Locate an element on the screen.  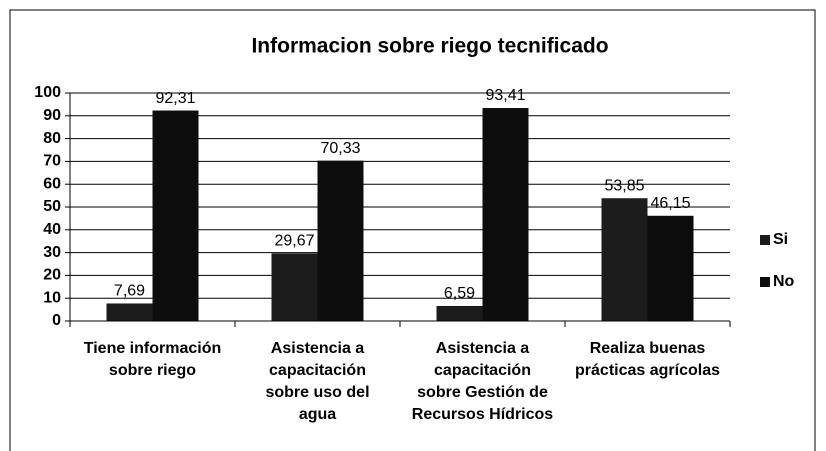
y-tick-label: 90 is located at coordinates (52, 115).